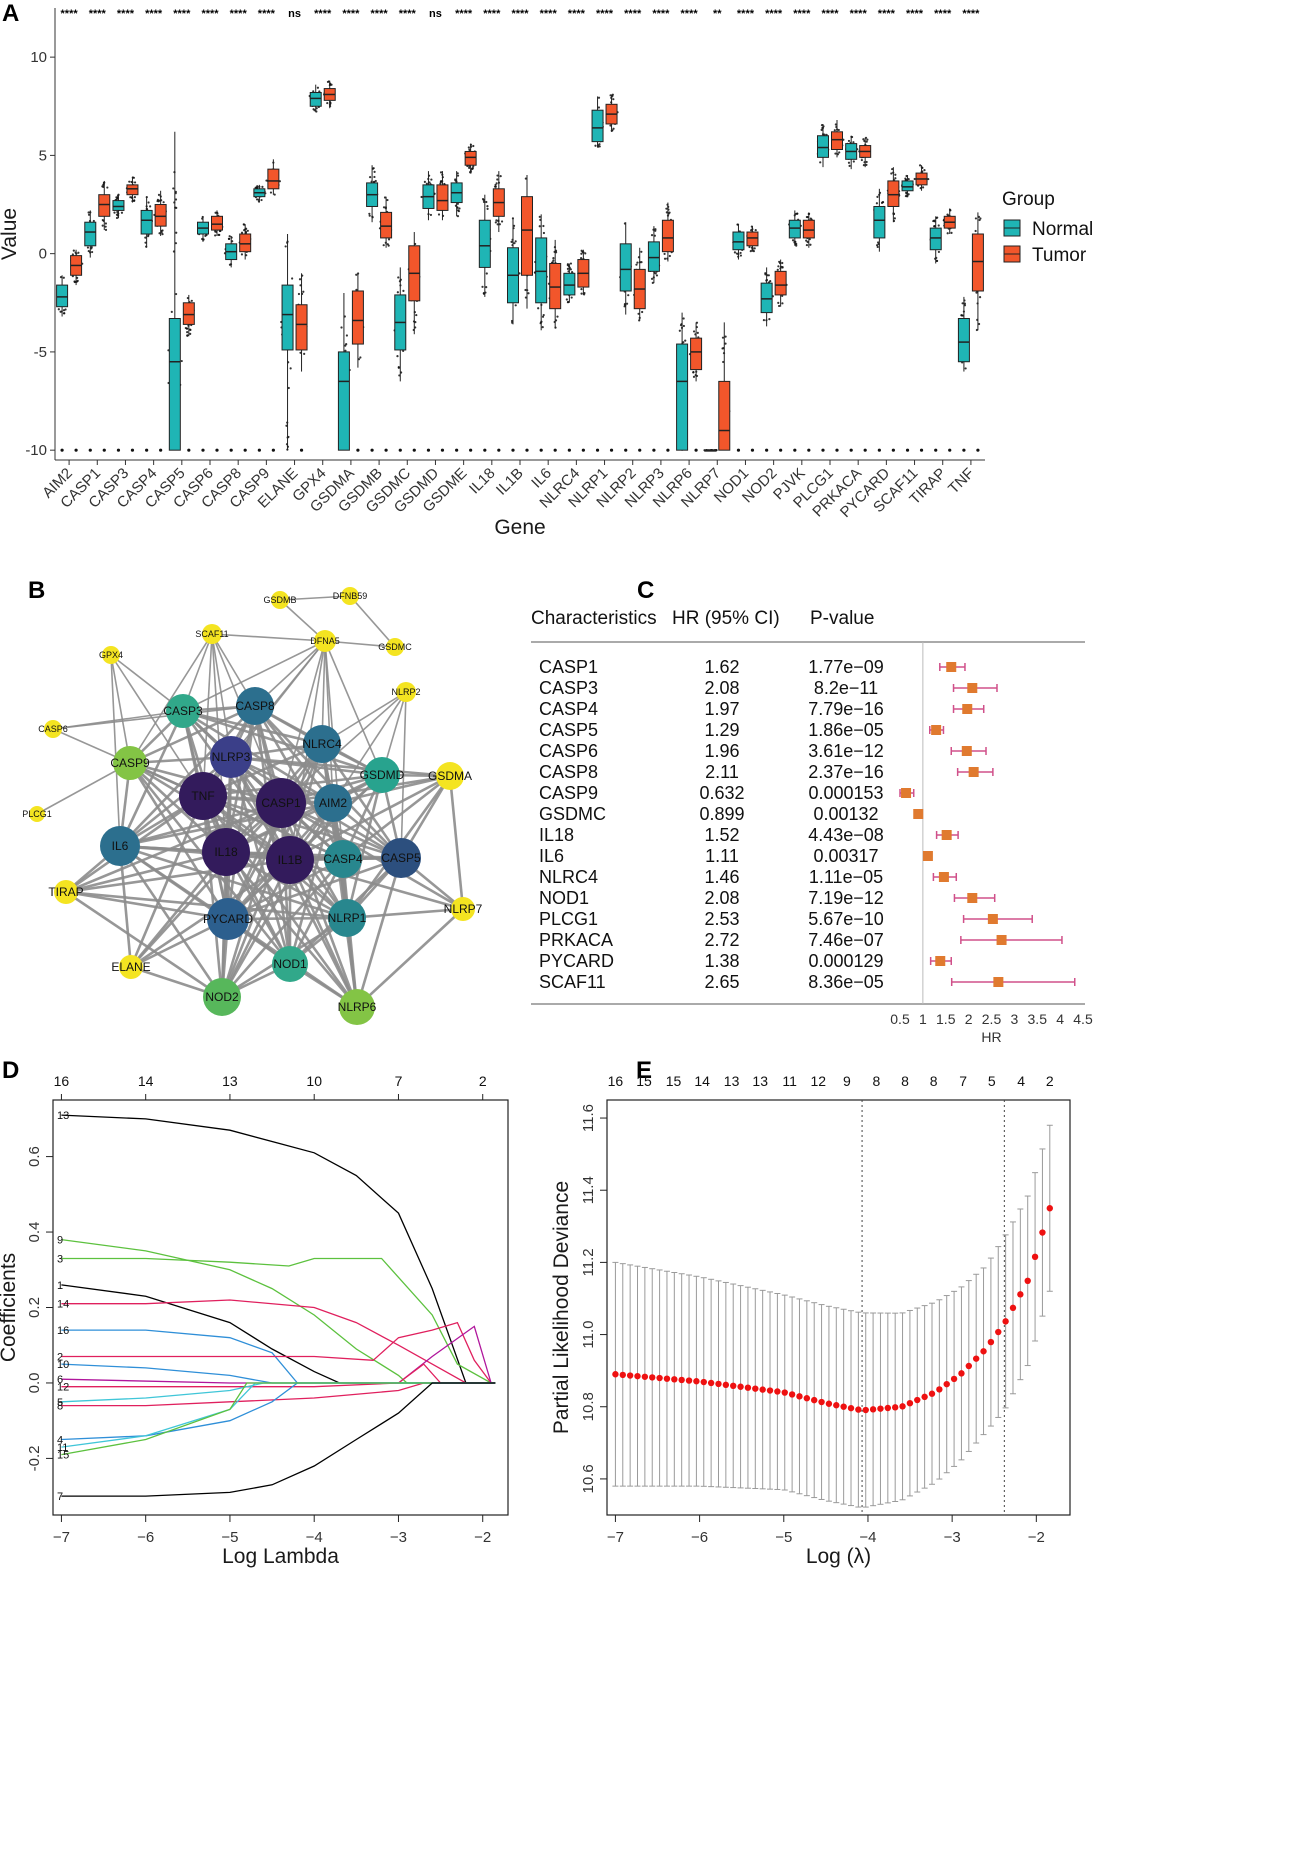  I want to click on legend-normal-label: Normal, so click(1062, 229).